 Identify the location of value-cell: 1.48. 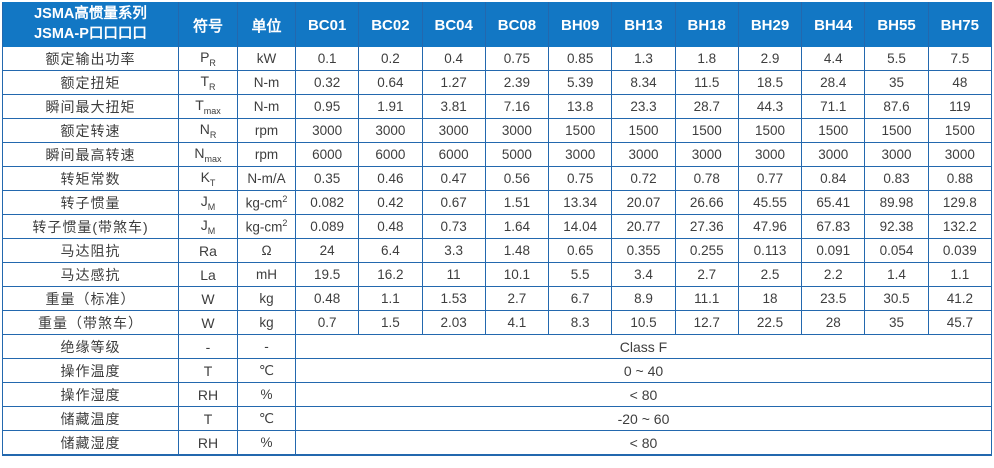
(517, 250).